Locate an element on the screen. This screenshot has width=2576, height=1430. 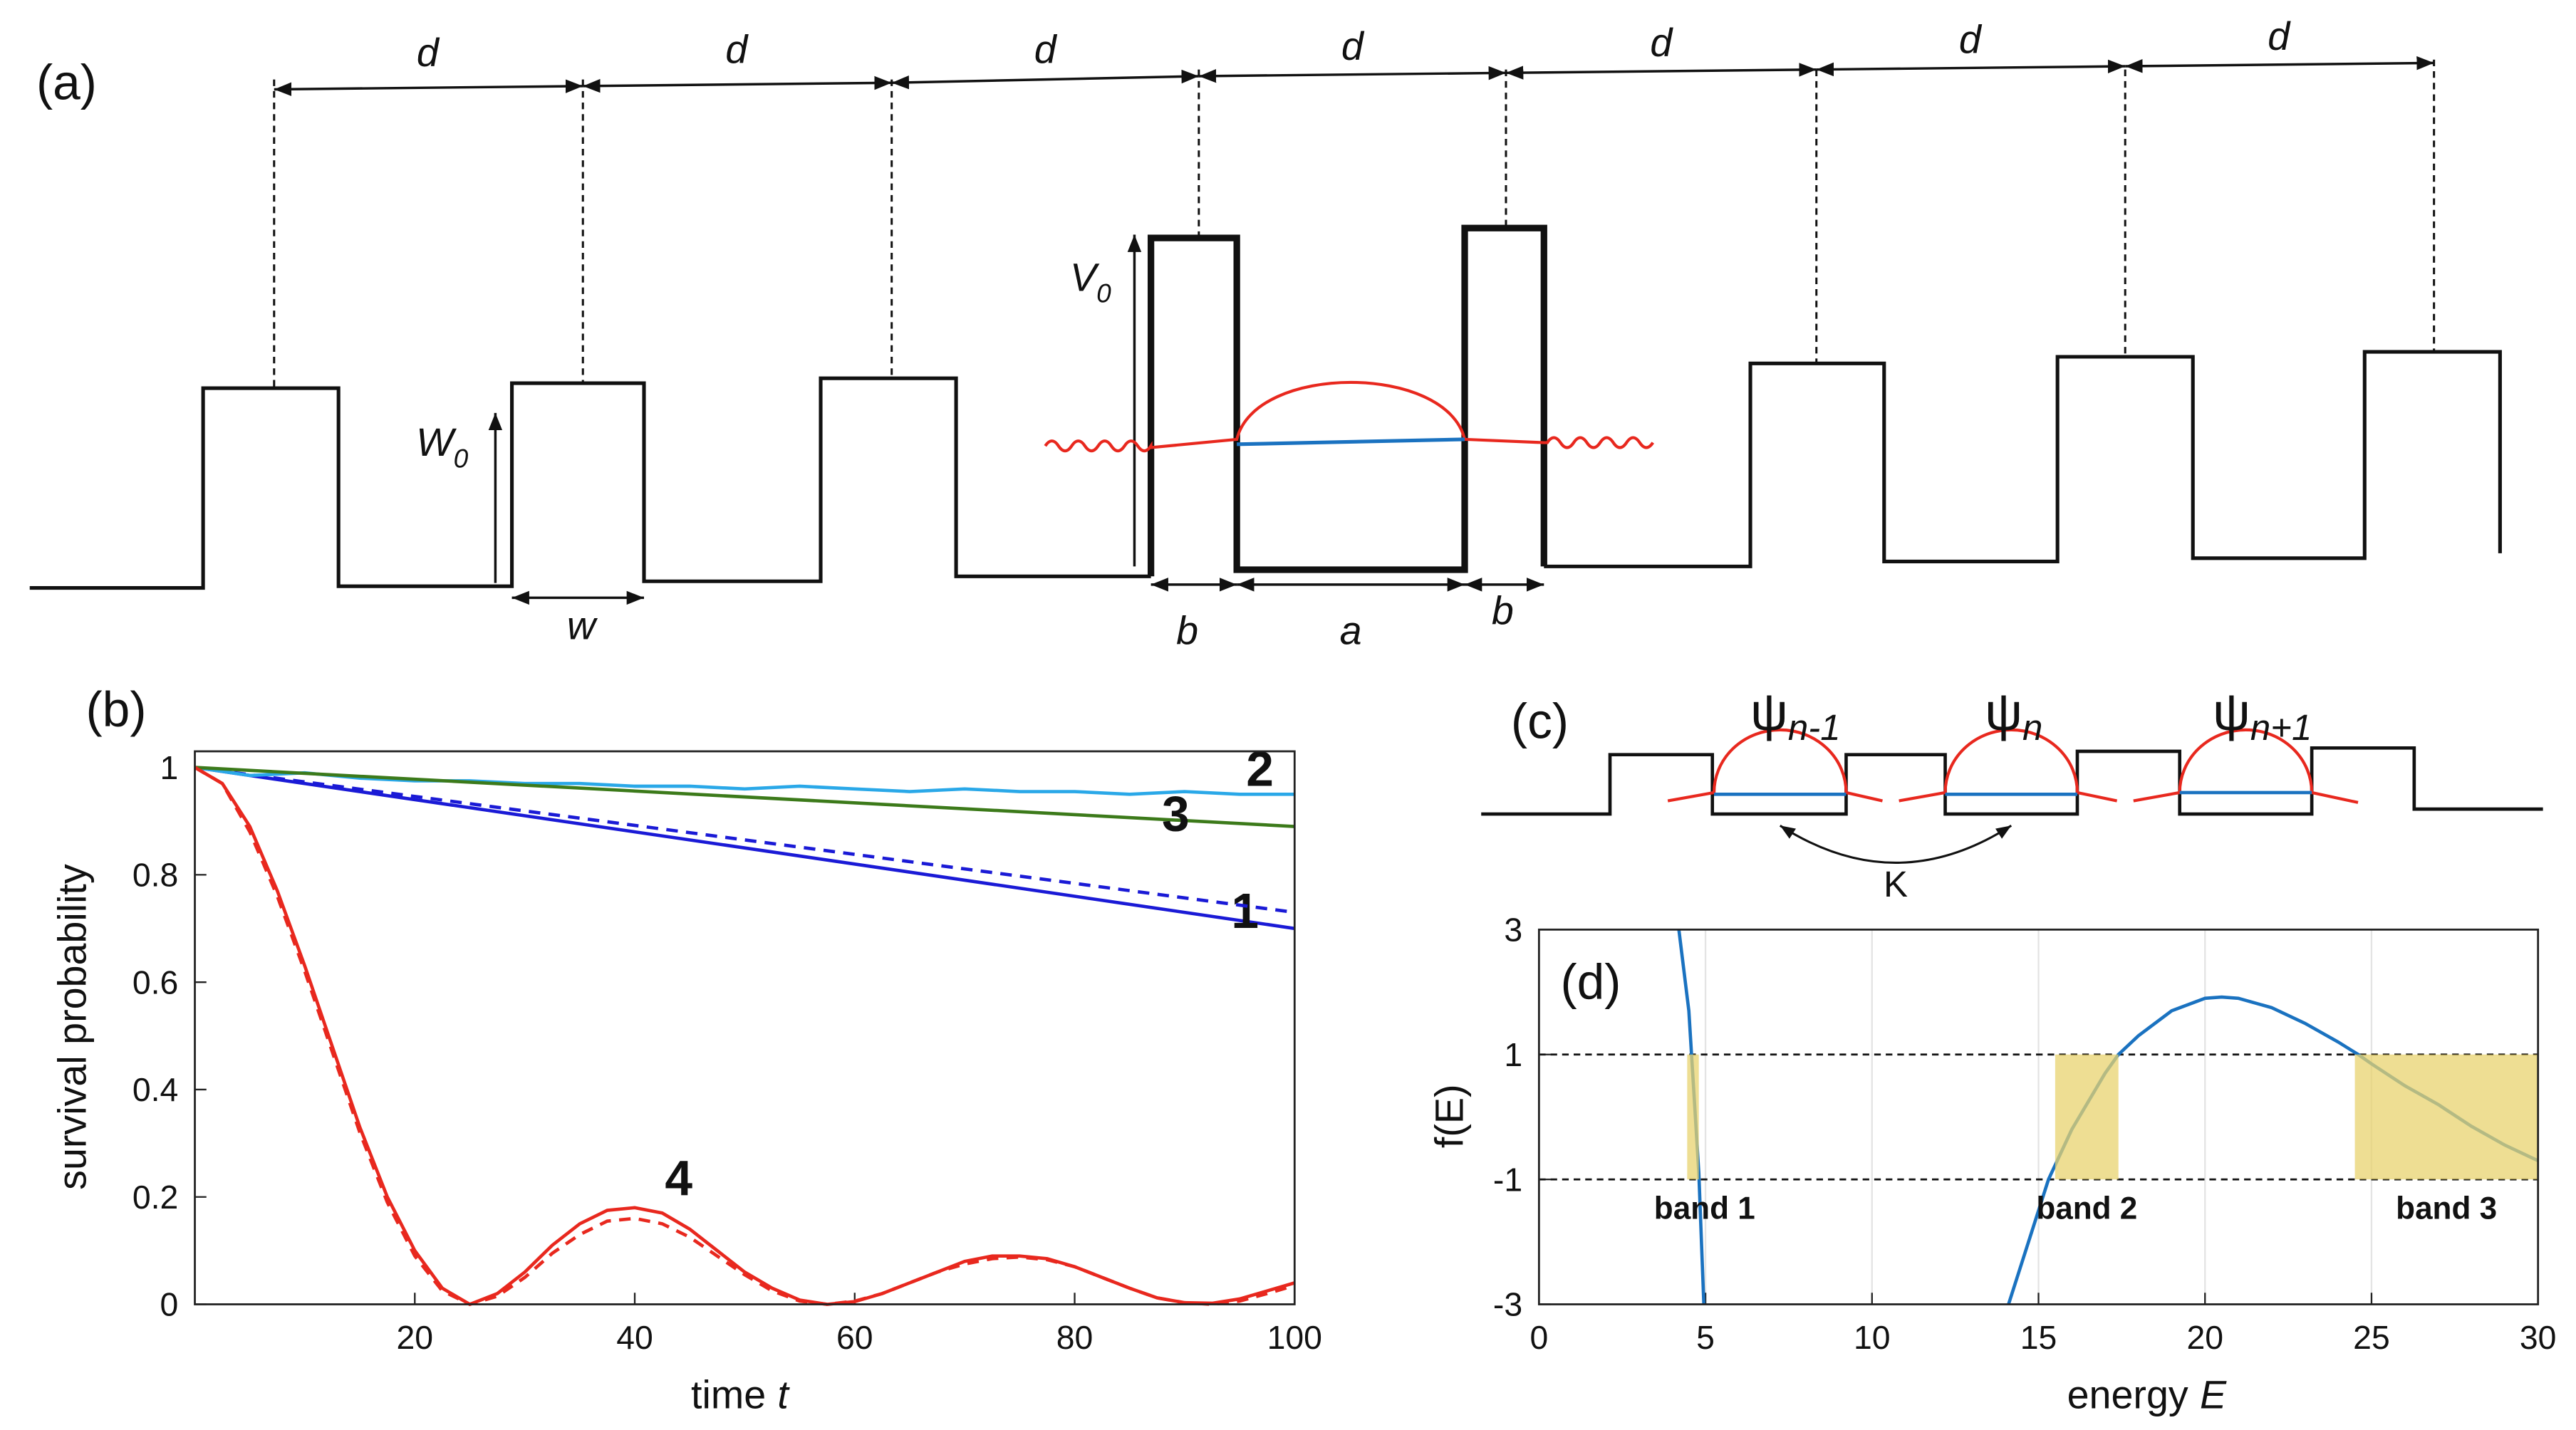
y-tick-label: -1 is located at coordinates (1507, 1179).